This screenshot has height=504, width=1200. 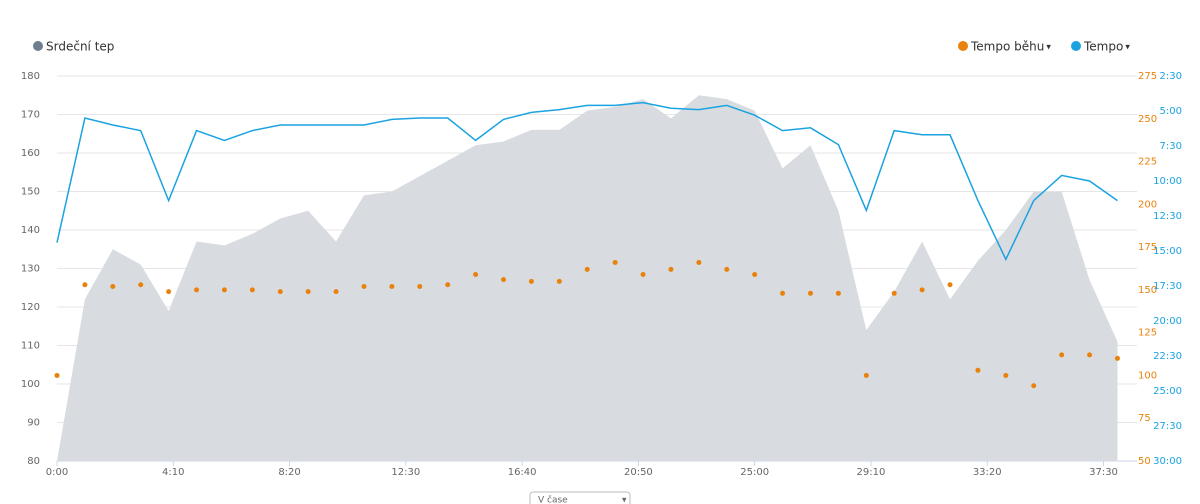 I want to click on legend-label: Tempo běhu, so click(x=1007, y=47).